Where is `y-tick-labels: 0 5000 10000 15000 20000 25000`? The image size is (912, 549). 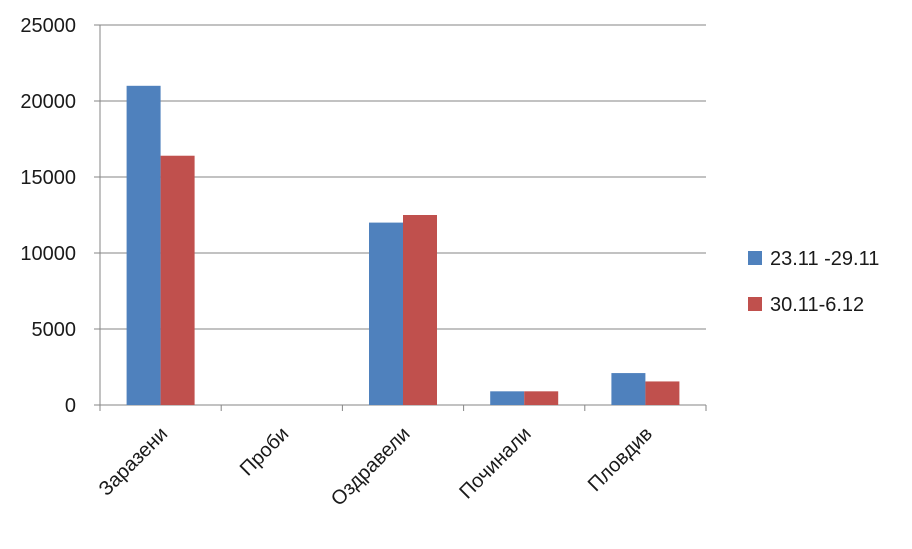 y-tick-labels: 0 5000 10000 15000 20000 25000 is located at coordinates (48, 216).